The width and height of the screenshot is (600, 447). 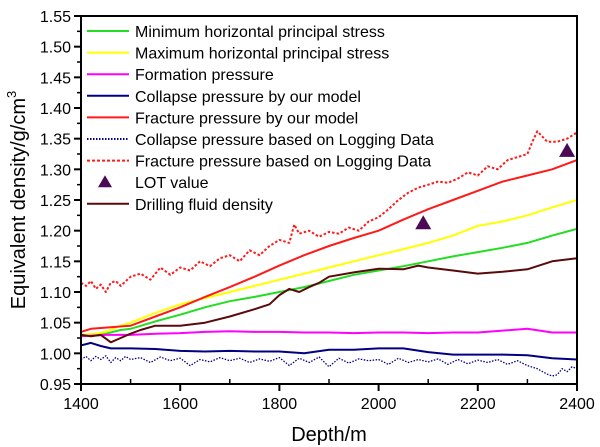 What do you see at coordinates (55, 78) in the screenshot?
I see `y-tick-label: 1.45` at bounding box center [55, 78].